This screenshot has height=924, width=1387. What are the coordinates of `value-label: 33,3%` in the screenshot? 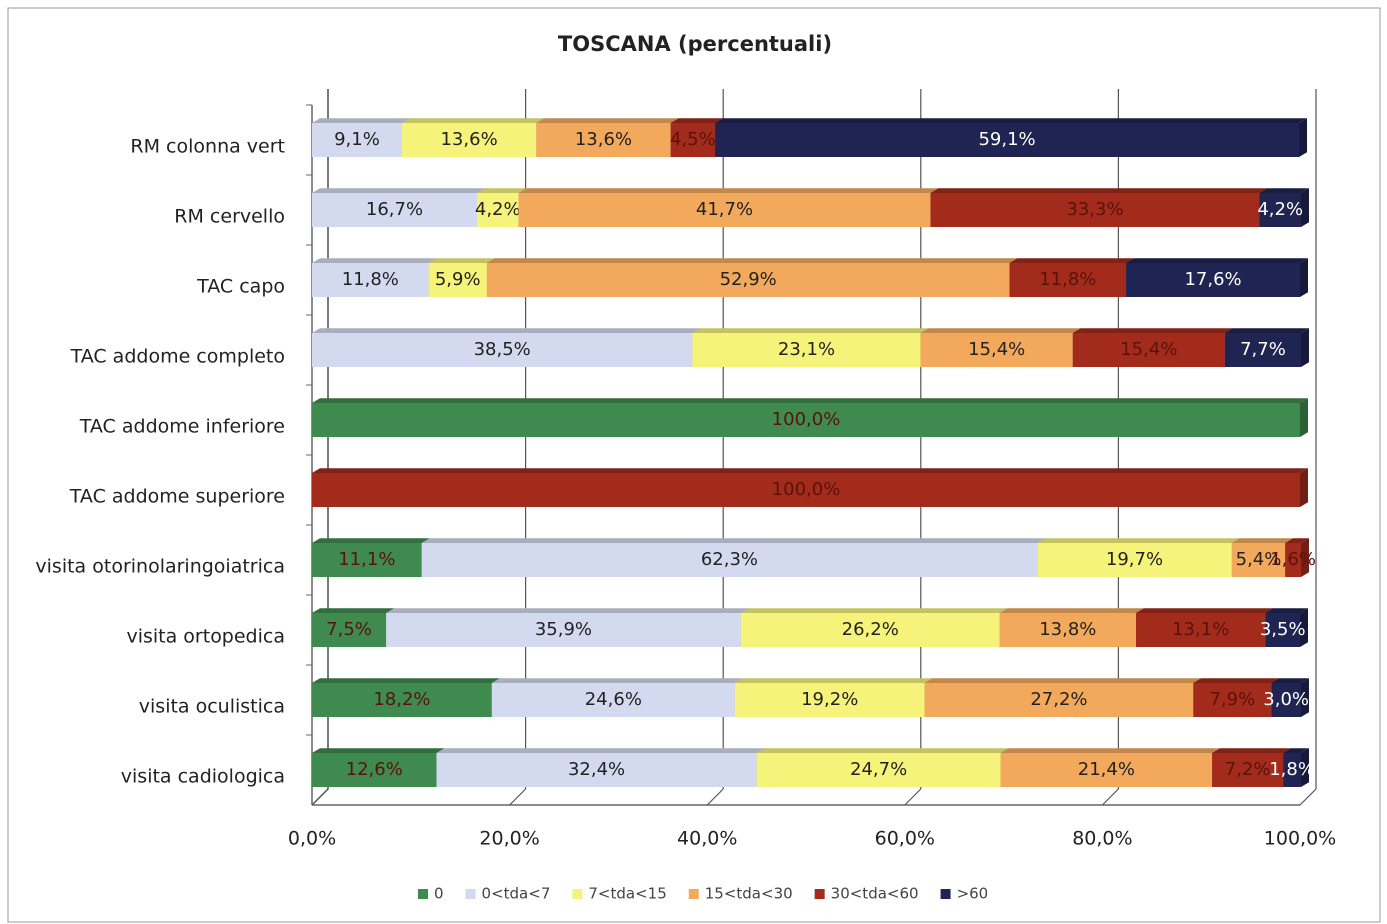 It's located at (1094, 209).